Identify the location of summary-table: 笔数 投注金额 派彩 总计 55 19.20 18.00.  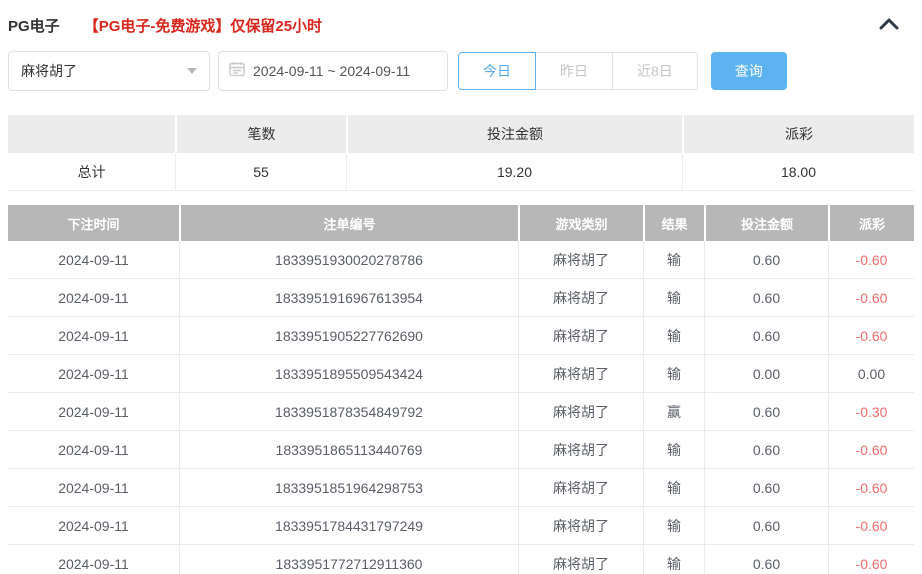
(461, 153).